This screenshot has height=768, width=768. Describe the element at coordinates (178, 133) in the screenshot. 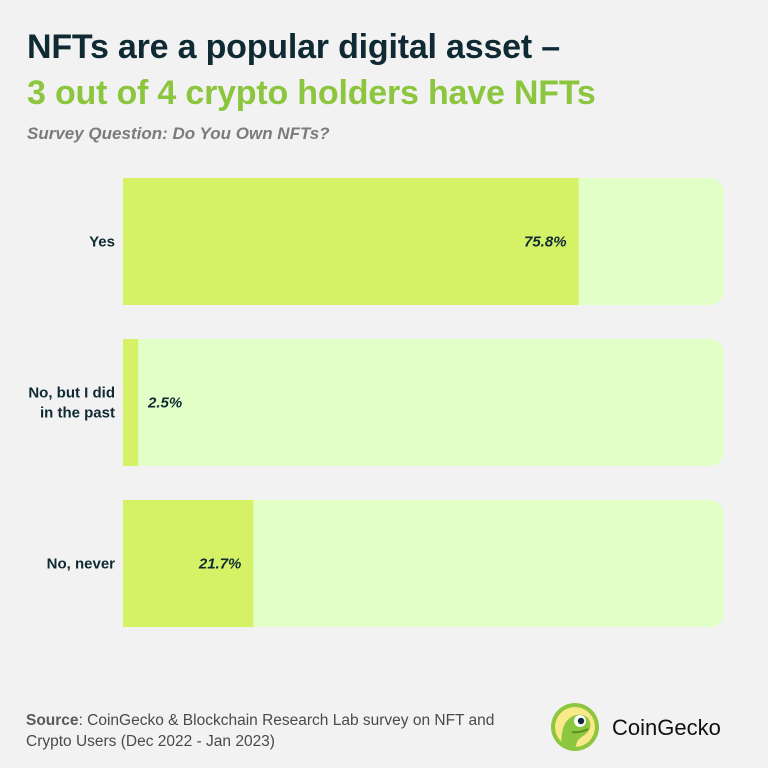

I see `chart-subtitle: Survey Question: Do You Own NFTs?` at that location.